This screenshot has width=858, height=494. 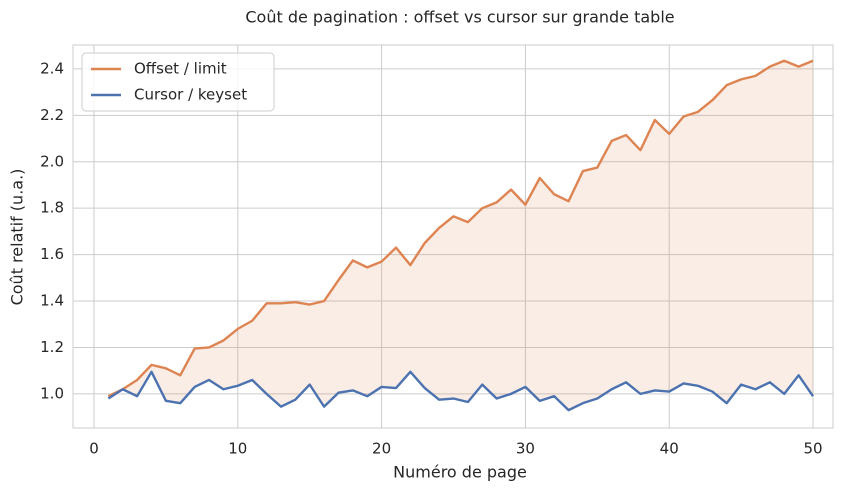 What do you see at coordinates (381, 449) in the screenshot?
I see `x-tick-label: 20` at bounding box center [381, 449].